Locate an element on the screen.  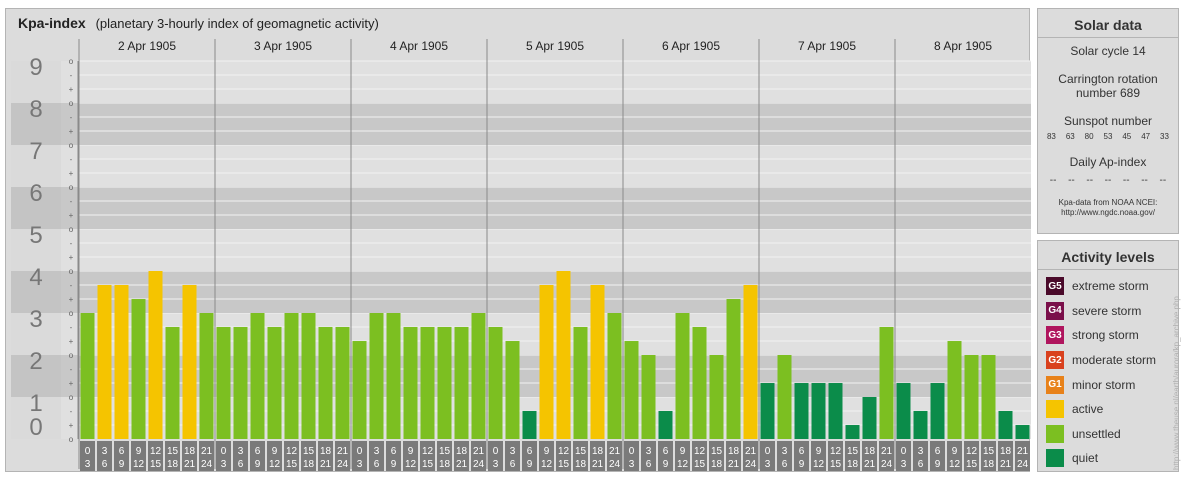
y-tick-label: 0 is located at coordinates (35, 427).